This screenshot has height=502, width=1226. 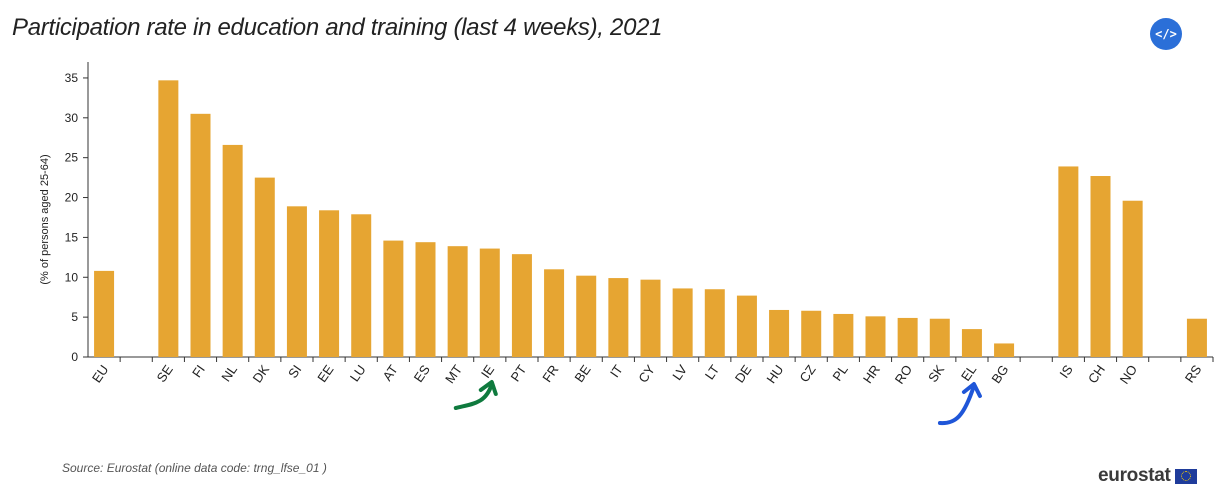 I want to click on x-tick-label: BG, so click(x=999, y=374).